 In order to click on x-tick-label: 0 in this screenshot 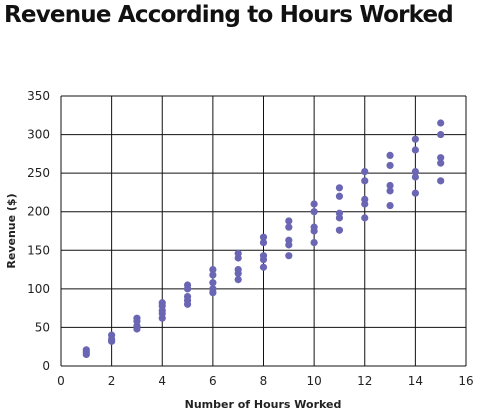, I will do `click(61, 381)`.